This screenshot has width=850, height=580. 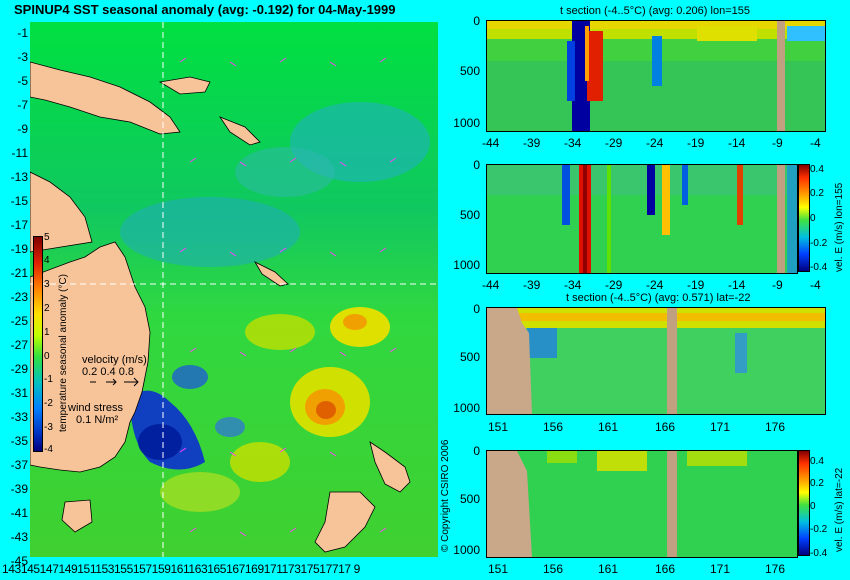 What do you see at coordinates (96, 408) in the screenshot?
I see `wind-legend-title: wind stress` at bounding box center [96, 408].